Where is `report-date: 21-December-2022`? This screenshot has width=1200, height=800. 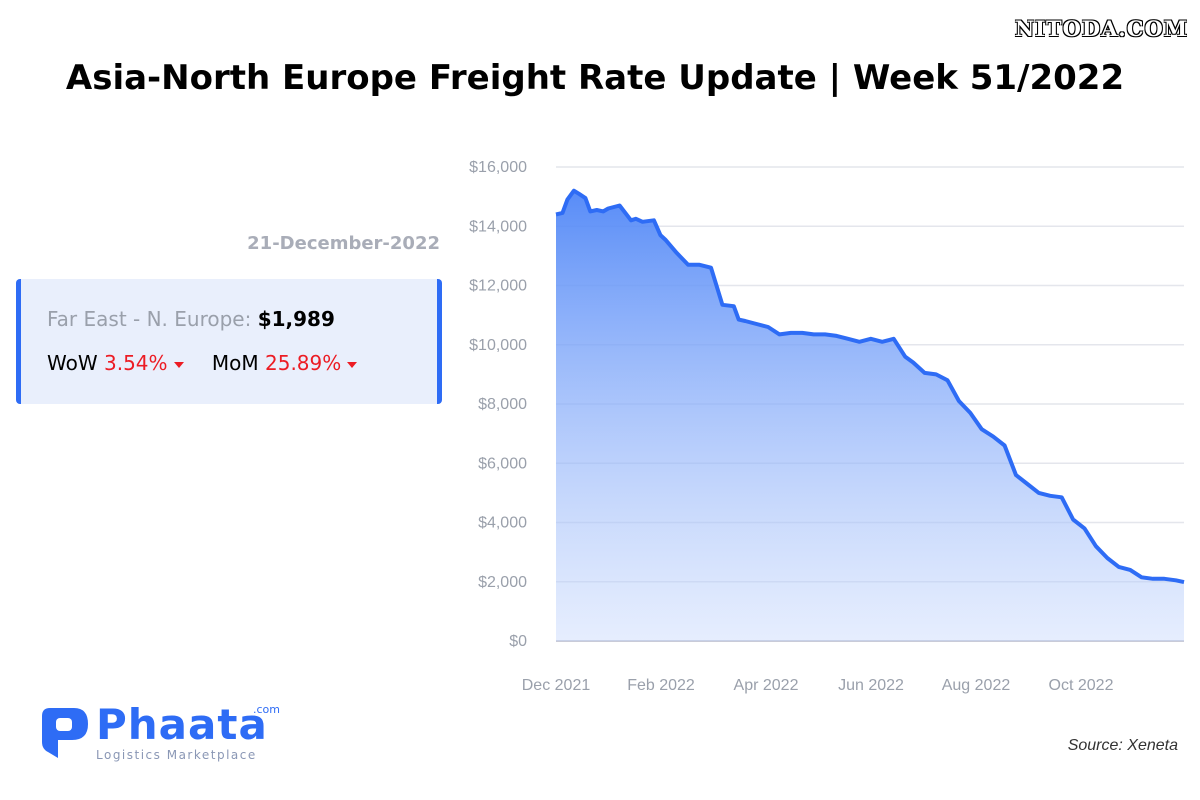
report-date: 21-December-2022 is located at coordinates (343, 243).